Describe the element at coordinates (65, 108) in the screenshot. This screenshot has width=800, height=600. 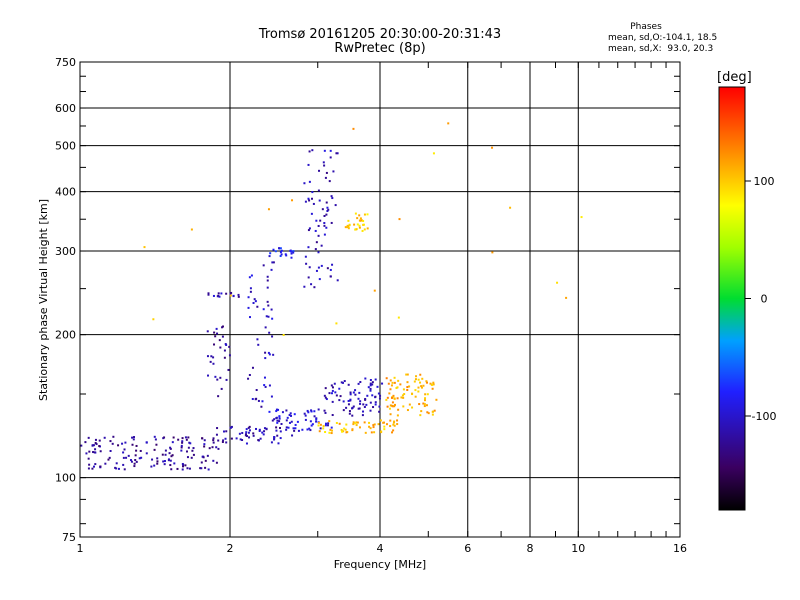
I see `y-tick-label: 600` at that location.